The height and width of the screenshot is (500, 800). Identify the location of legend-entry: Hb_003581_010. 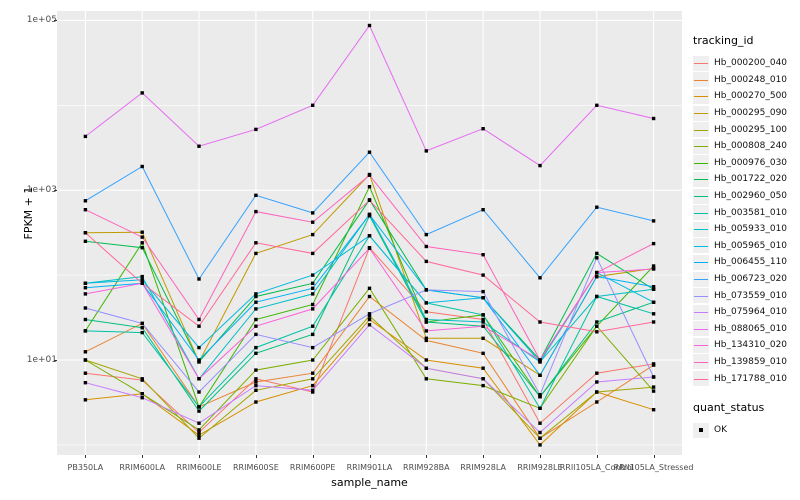
(740, 212).